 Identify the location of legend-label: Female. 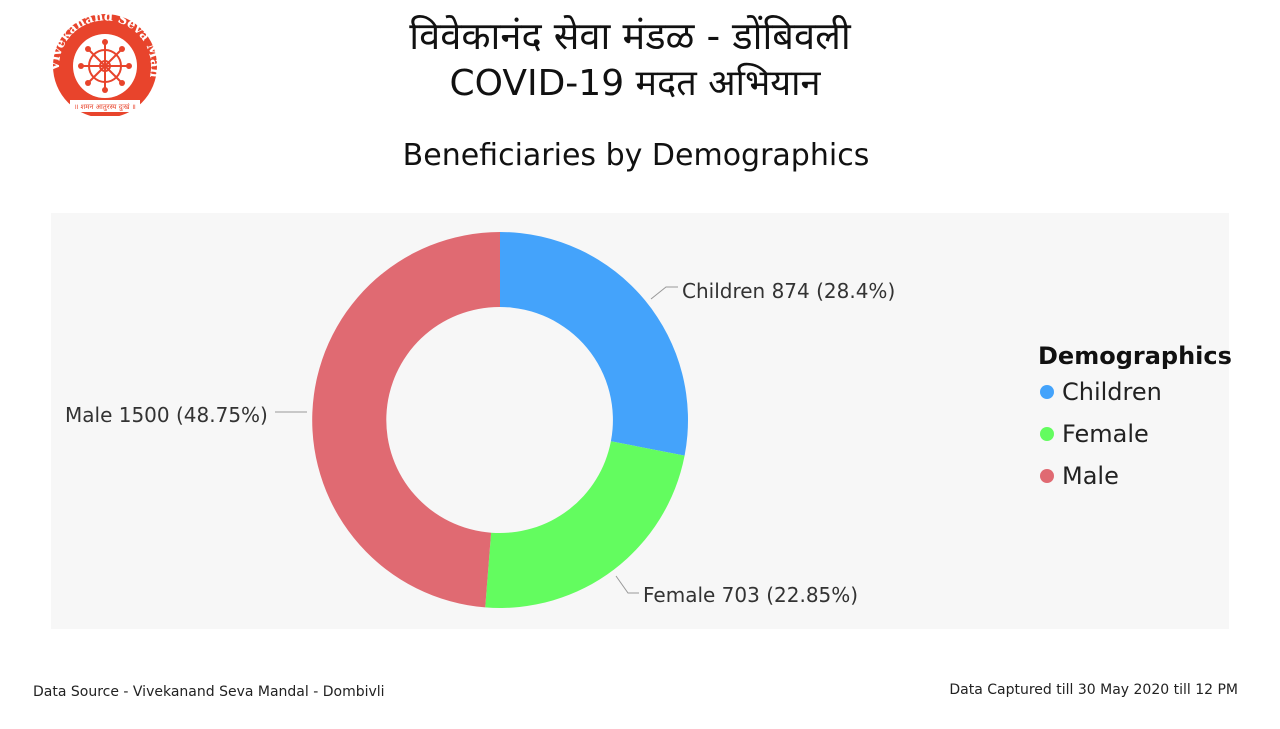
(1105, 434).